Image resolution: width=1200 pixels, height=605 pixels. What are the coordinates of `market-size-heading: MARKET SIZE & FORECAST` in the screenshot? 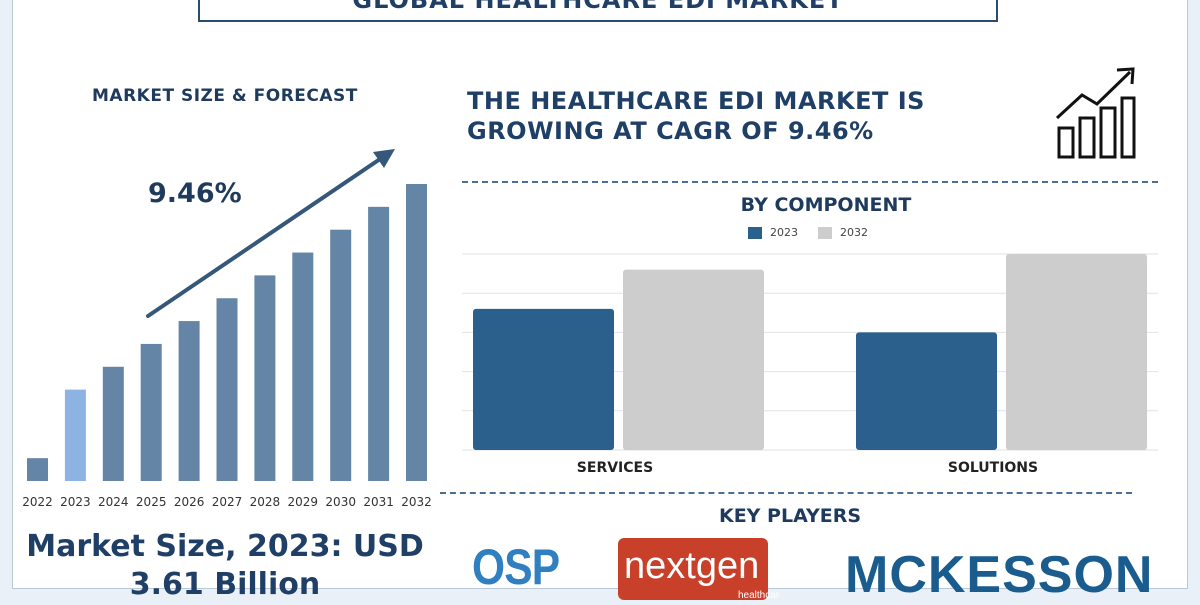 It's located at (225, 96).